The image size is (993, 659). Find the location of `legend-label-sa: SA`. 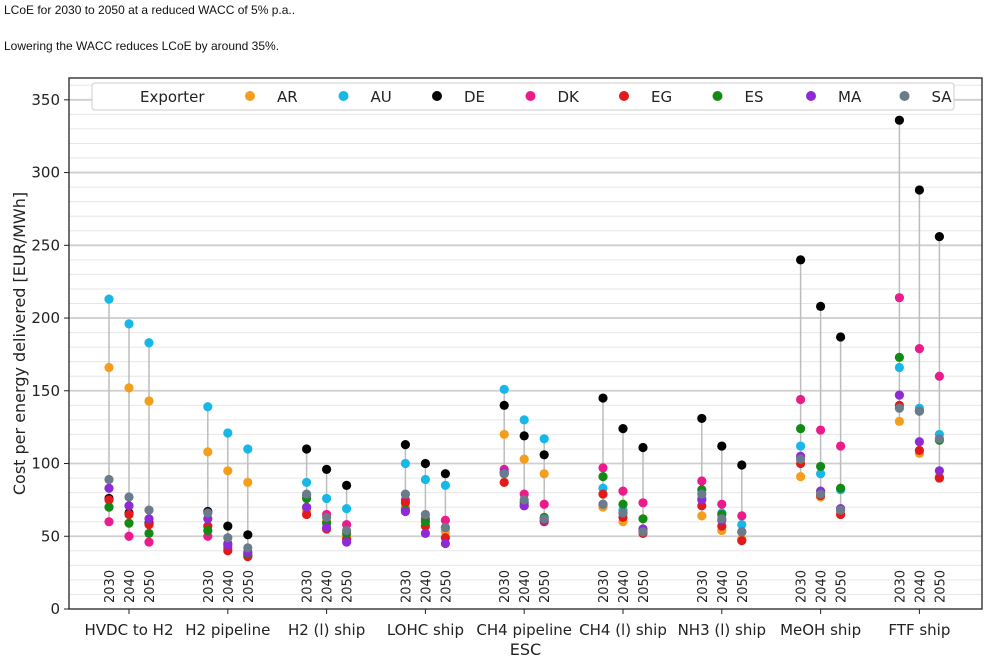

legend-label-sa: SA is located at coordinates (942, 97).